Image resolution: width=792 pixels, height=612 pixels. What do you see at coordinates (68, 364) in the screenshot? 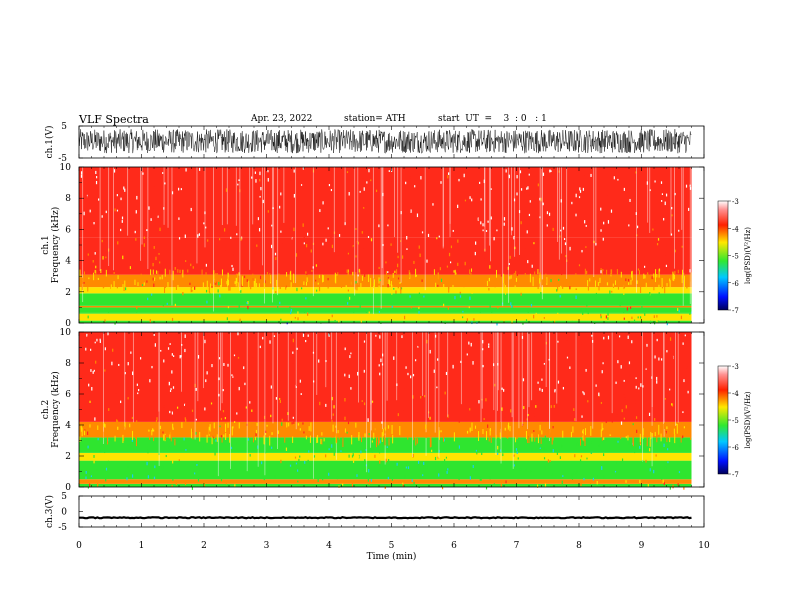
I see `y-tick-label: 8` at bounding box center [68, 364].